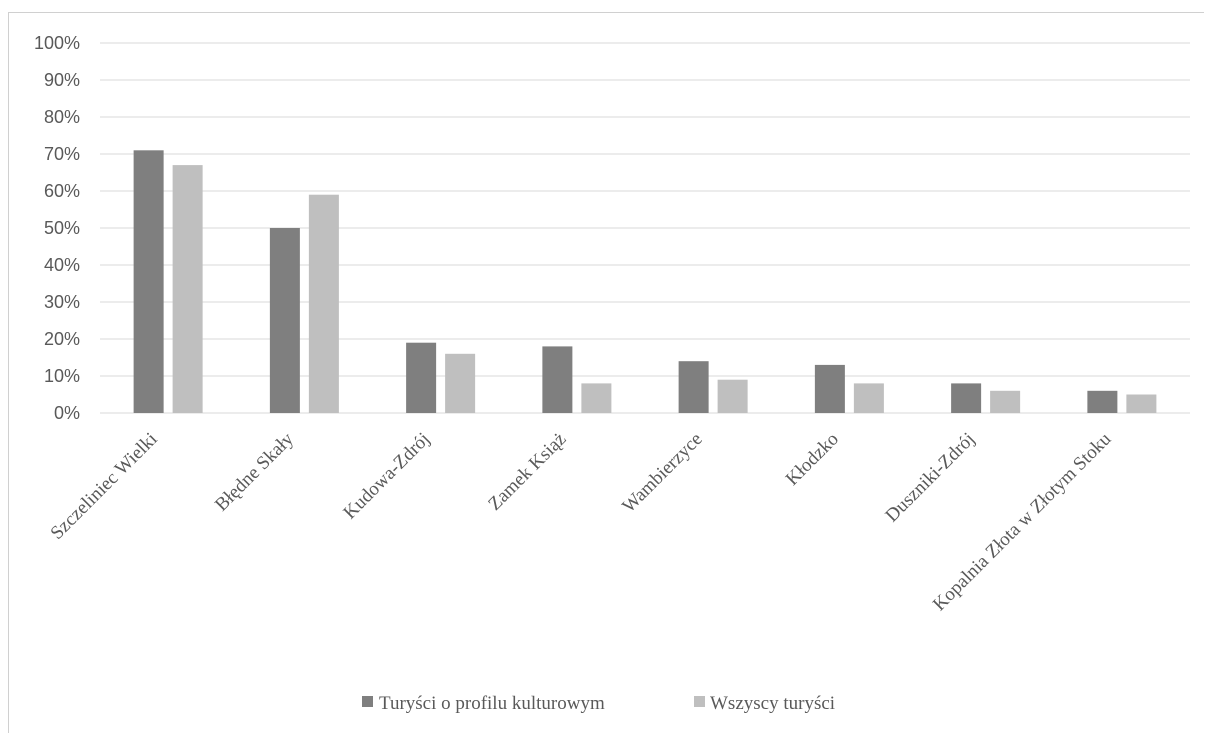 The width and height of the screenshot is (1205, 734). Describe the element at coordinates (67, 413) in the screenshot. I see `y-tick-label: 0%` at that location.